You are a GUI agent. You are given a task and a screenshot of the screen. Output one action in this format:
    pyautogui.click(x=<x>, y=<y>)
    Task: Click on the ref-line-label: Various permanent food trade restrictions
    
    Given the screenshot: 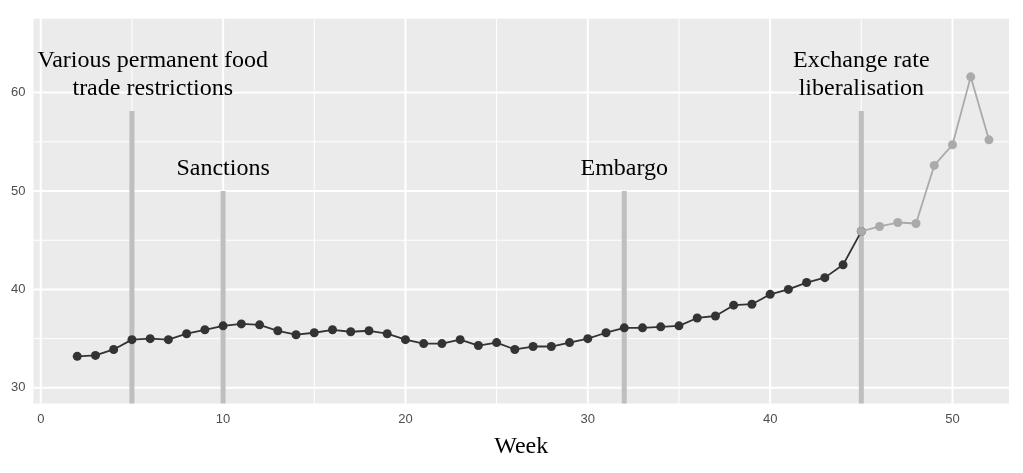 What is the action you would take?
    pyautogui.click(x=153, y=73)
    